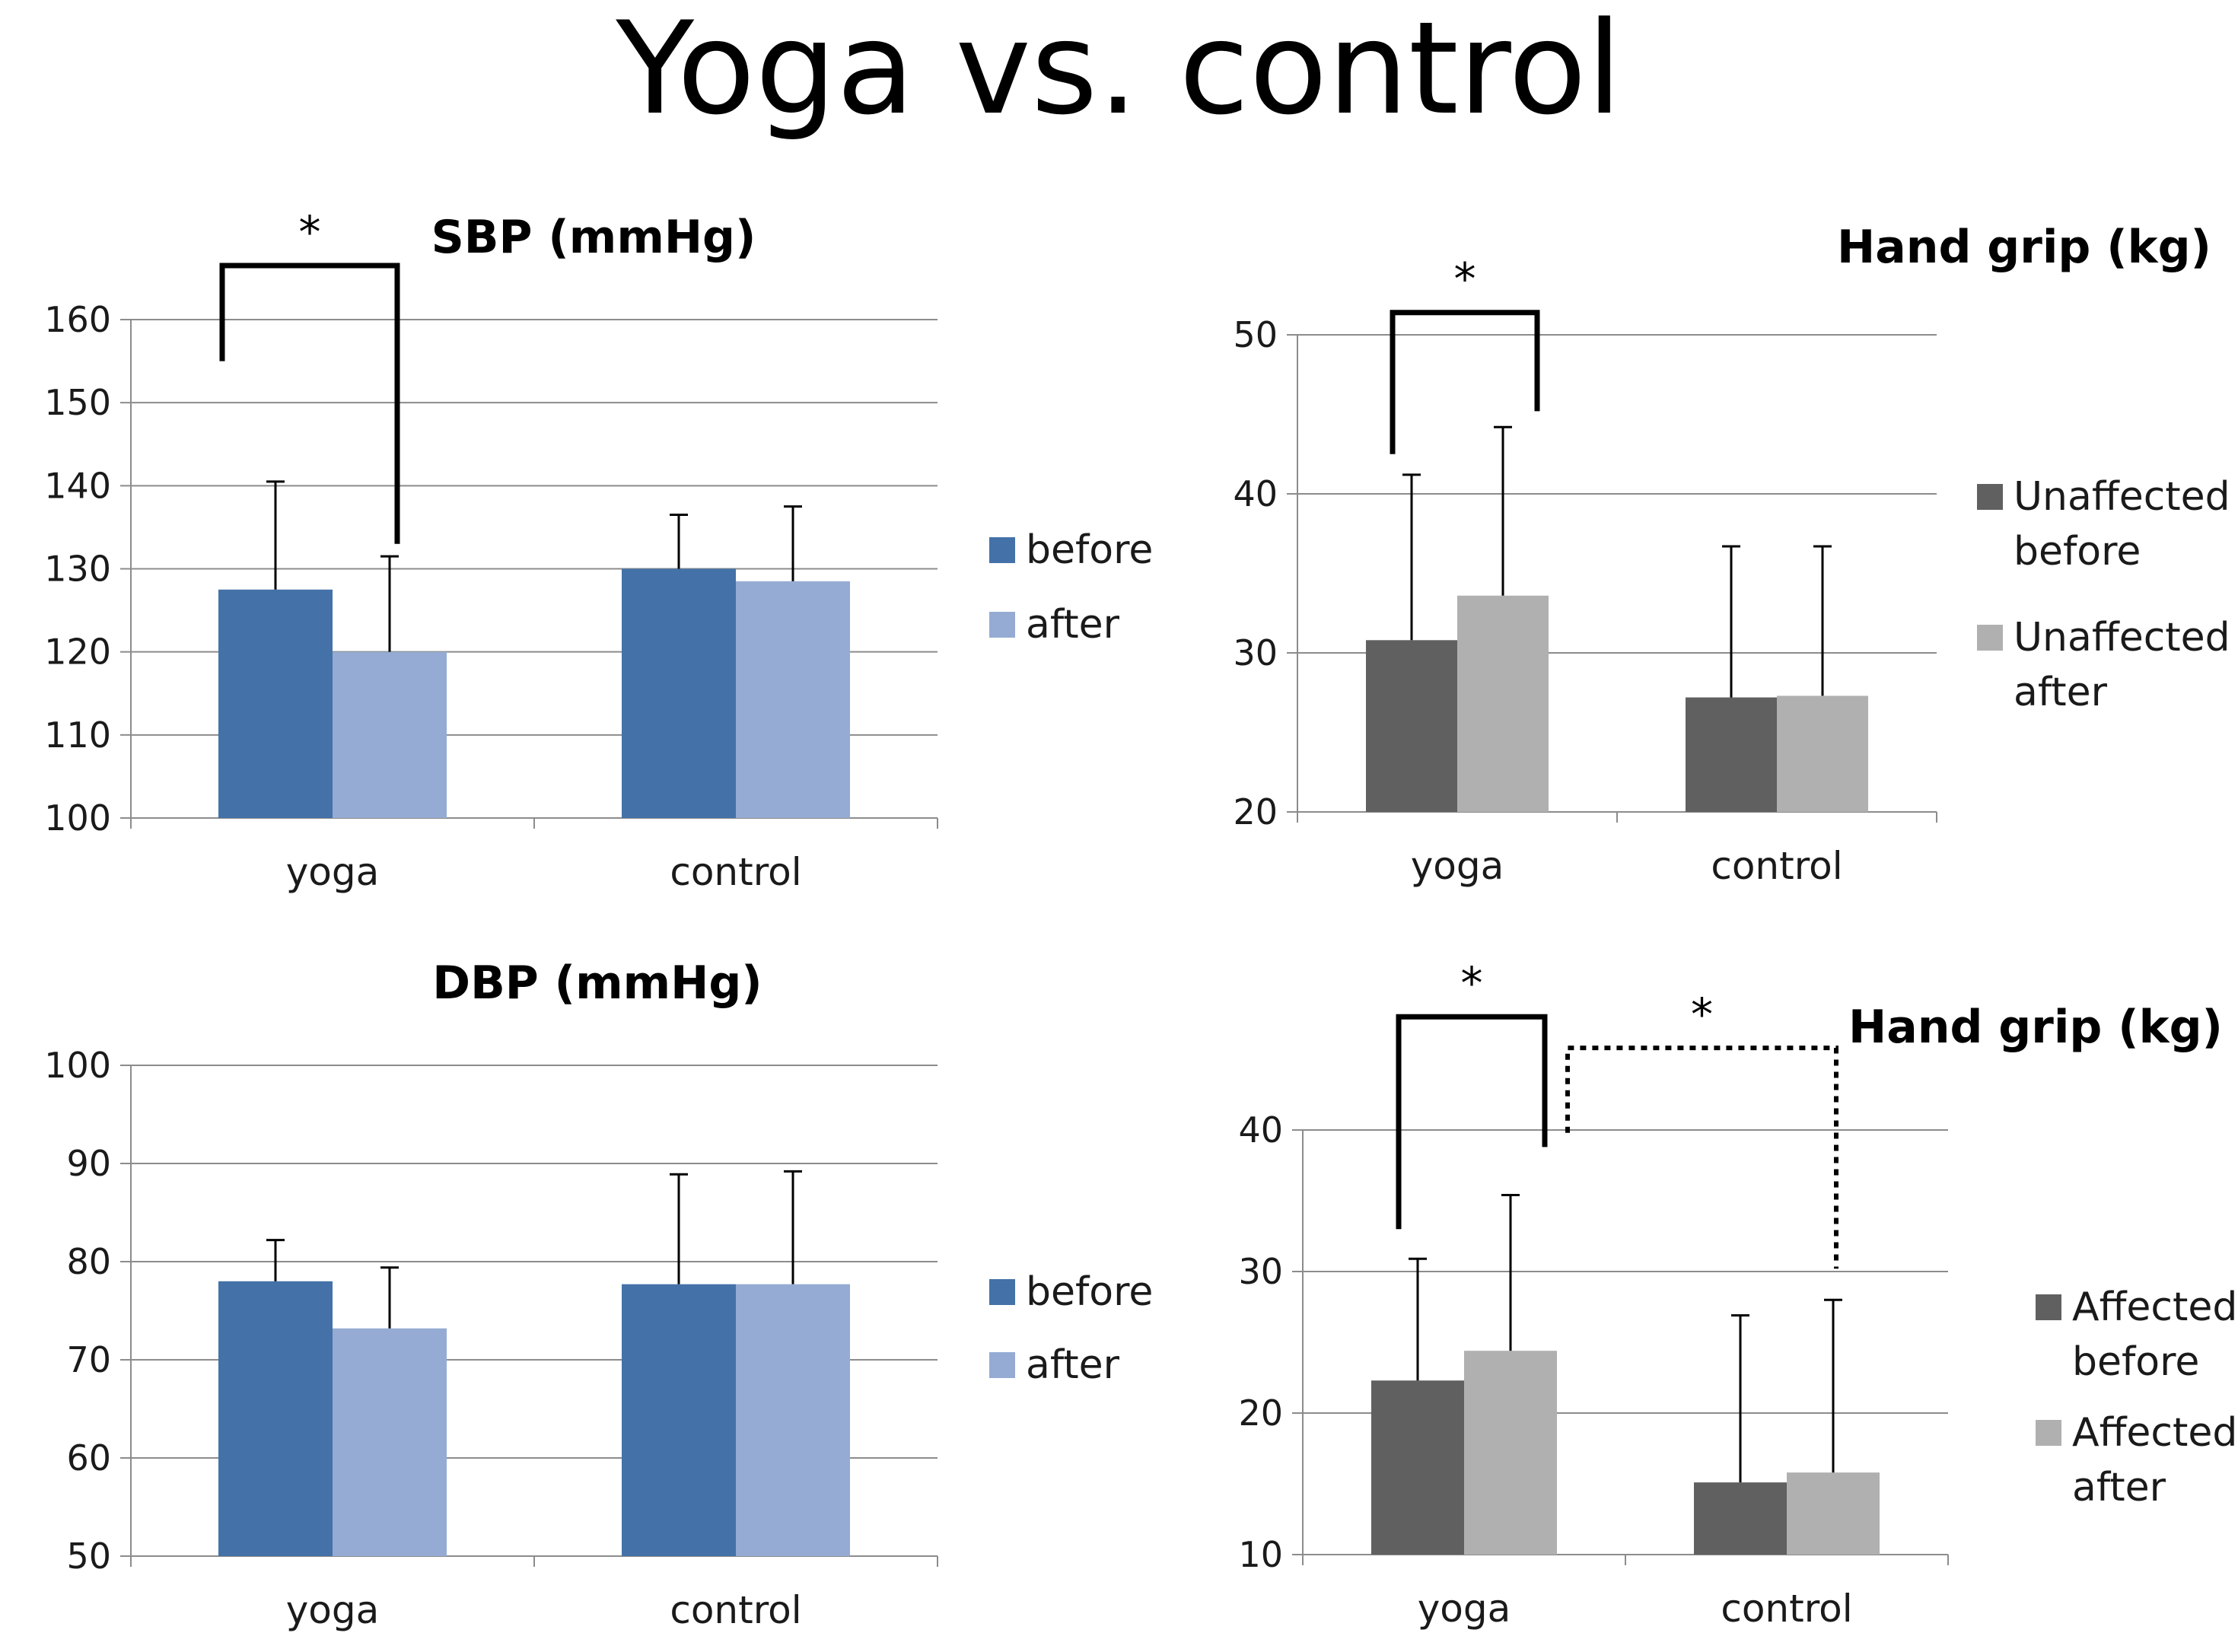 This screenshot has width=2238, height=1652. Describe the element at coordinates (2122, 665) in the screenshot. I see `legend-label: Unaffected after` at that location.